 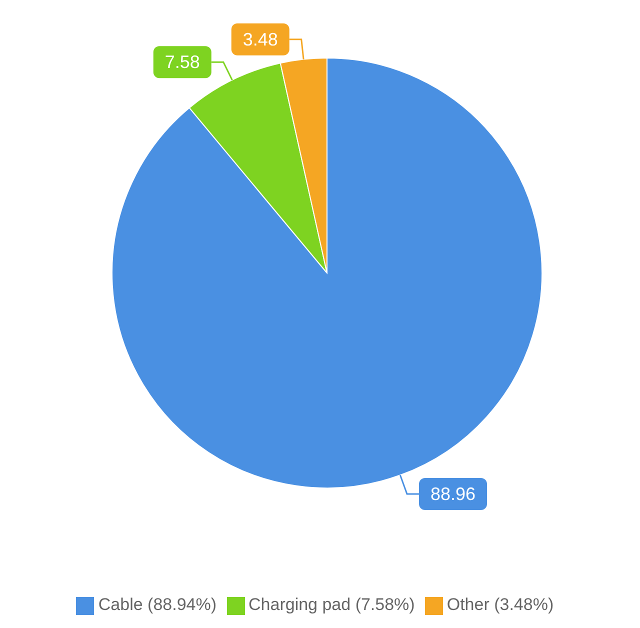 What do you see at coordinates (500, 604) in the screenshot?
I see `legend-label: Other (3.48%)` at bounding box center [500, 604].